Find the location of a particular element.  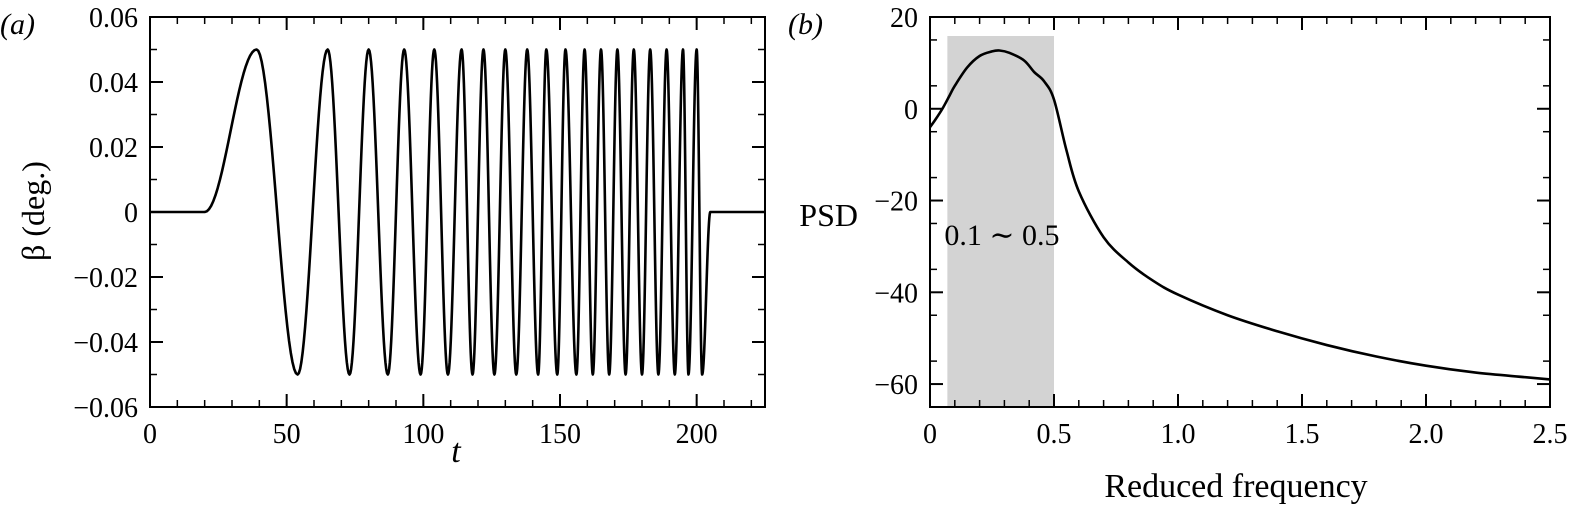

panel-b-label: (b) is located at coordinates (805, 24).